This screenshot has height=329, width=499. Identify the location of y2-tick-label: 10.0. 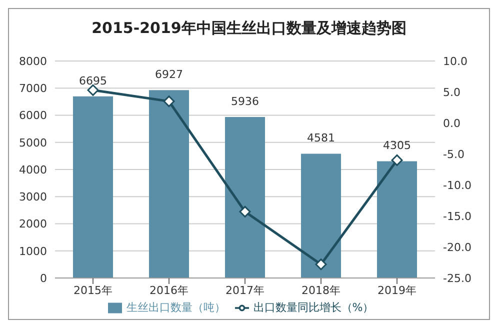
(455, 61).